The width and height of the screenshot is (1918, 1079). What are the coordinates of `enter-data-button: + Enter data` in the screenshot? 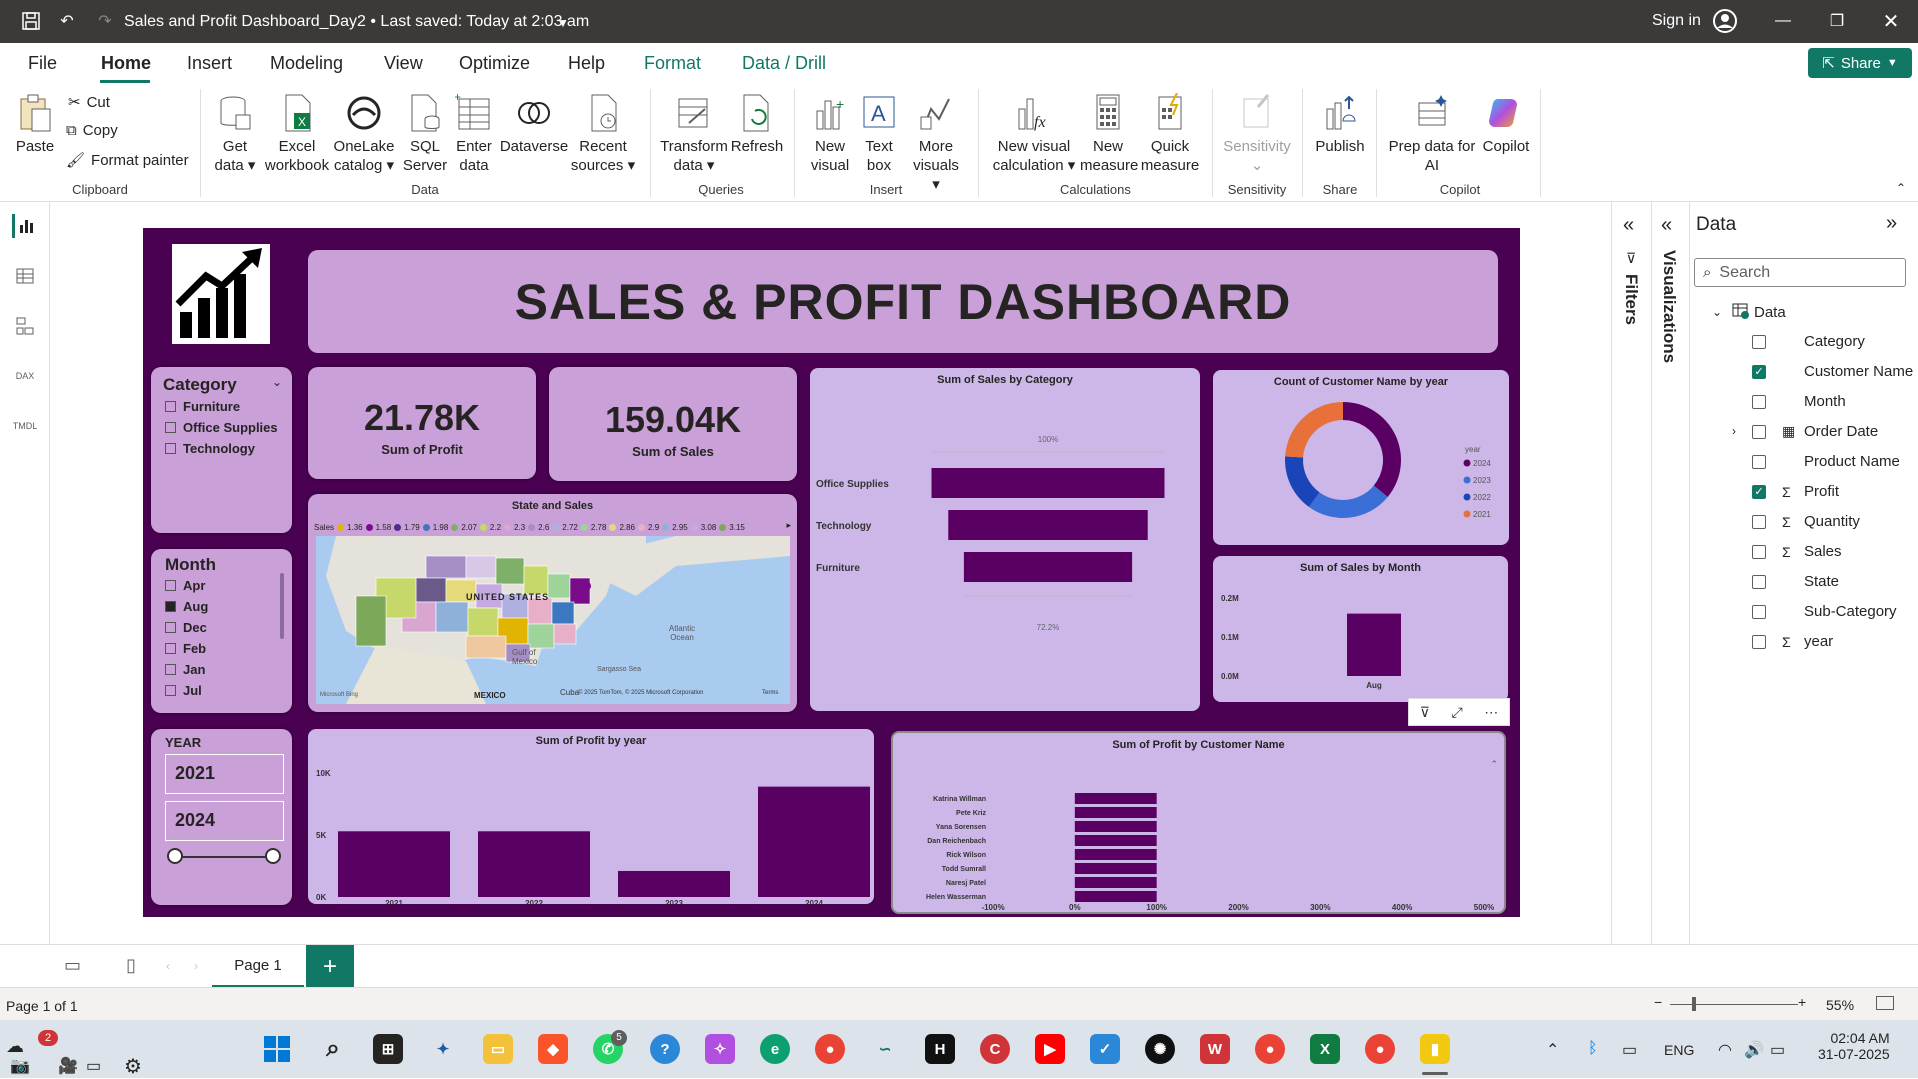 It's located at (474, 134).